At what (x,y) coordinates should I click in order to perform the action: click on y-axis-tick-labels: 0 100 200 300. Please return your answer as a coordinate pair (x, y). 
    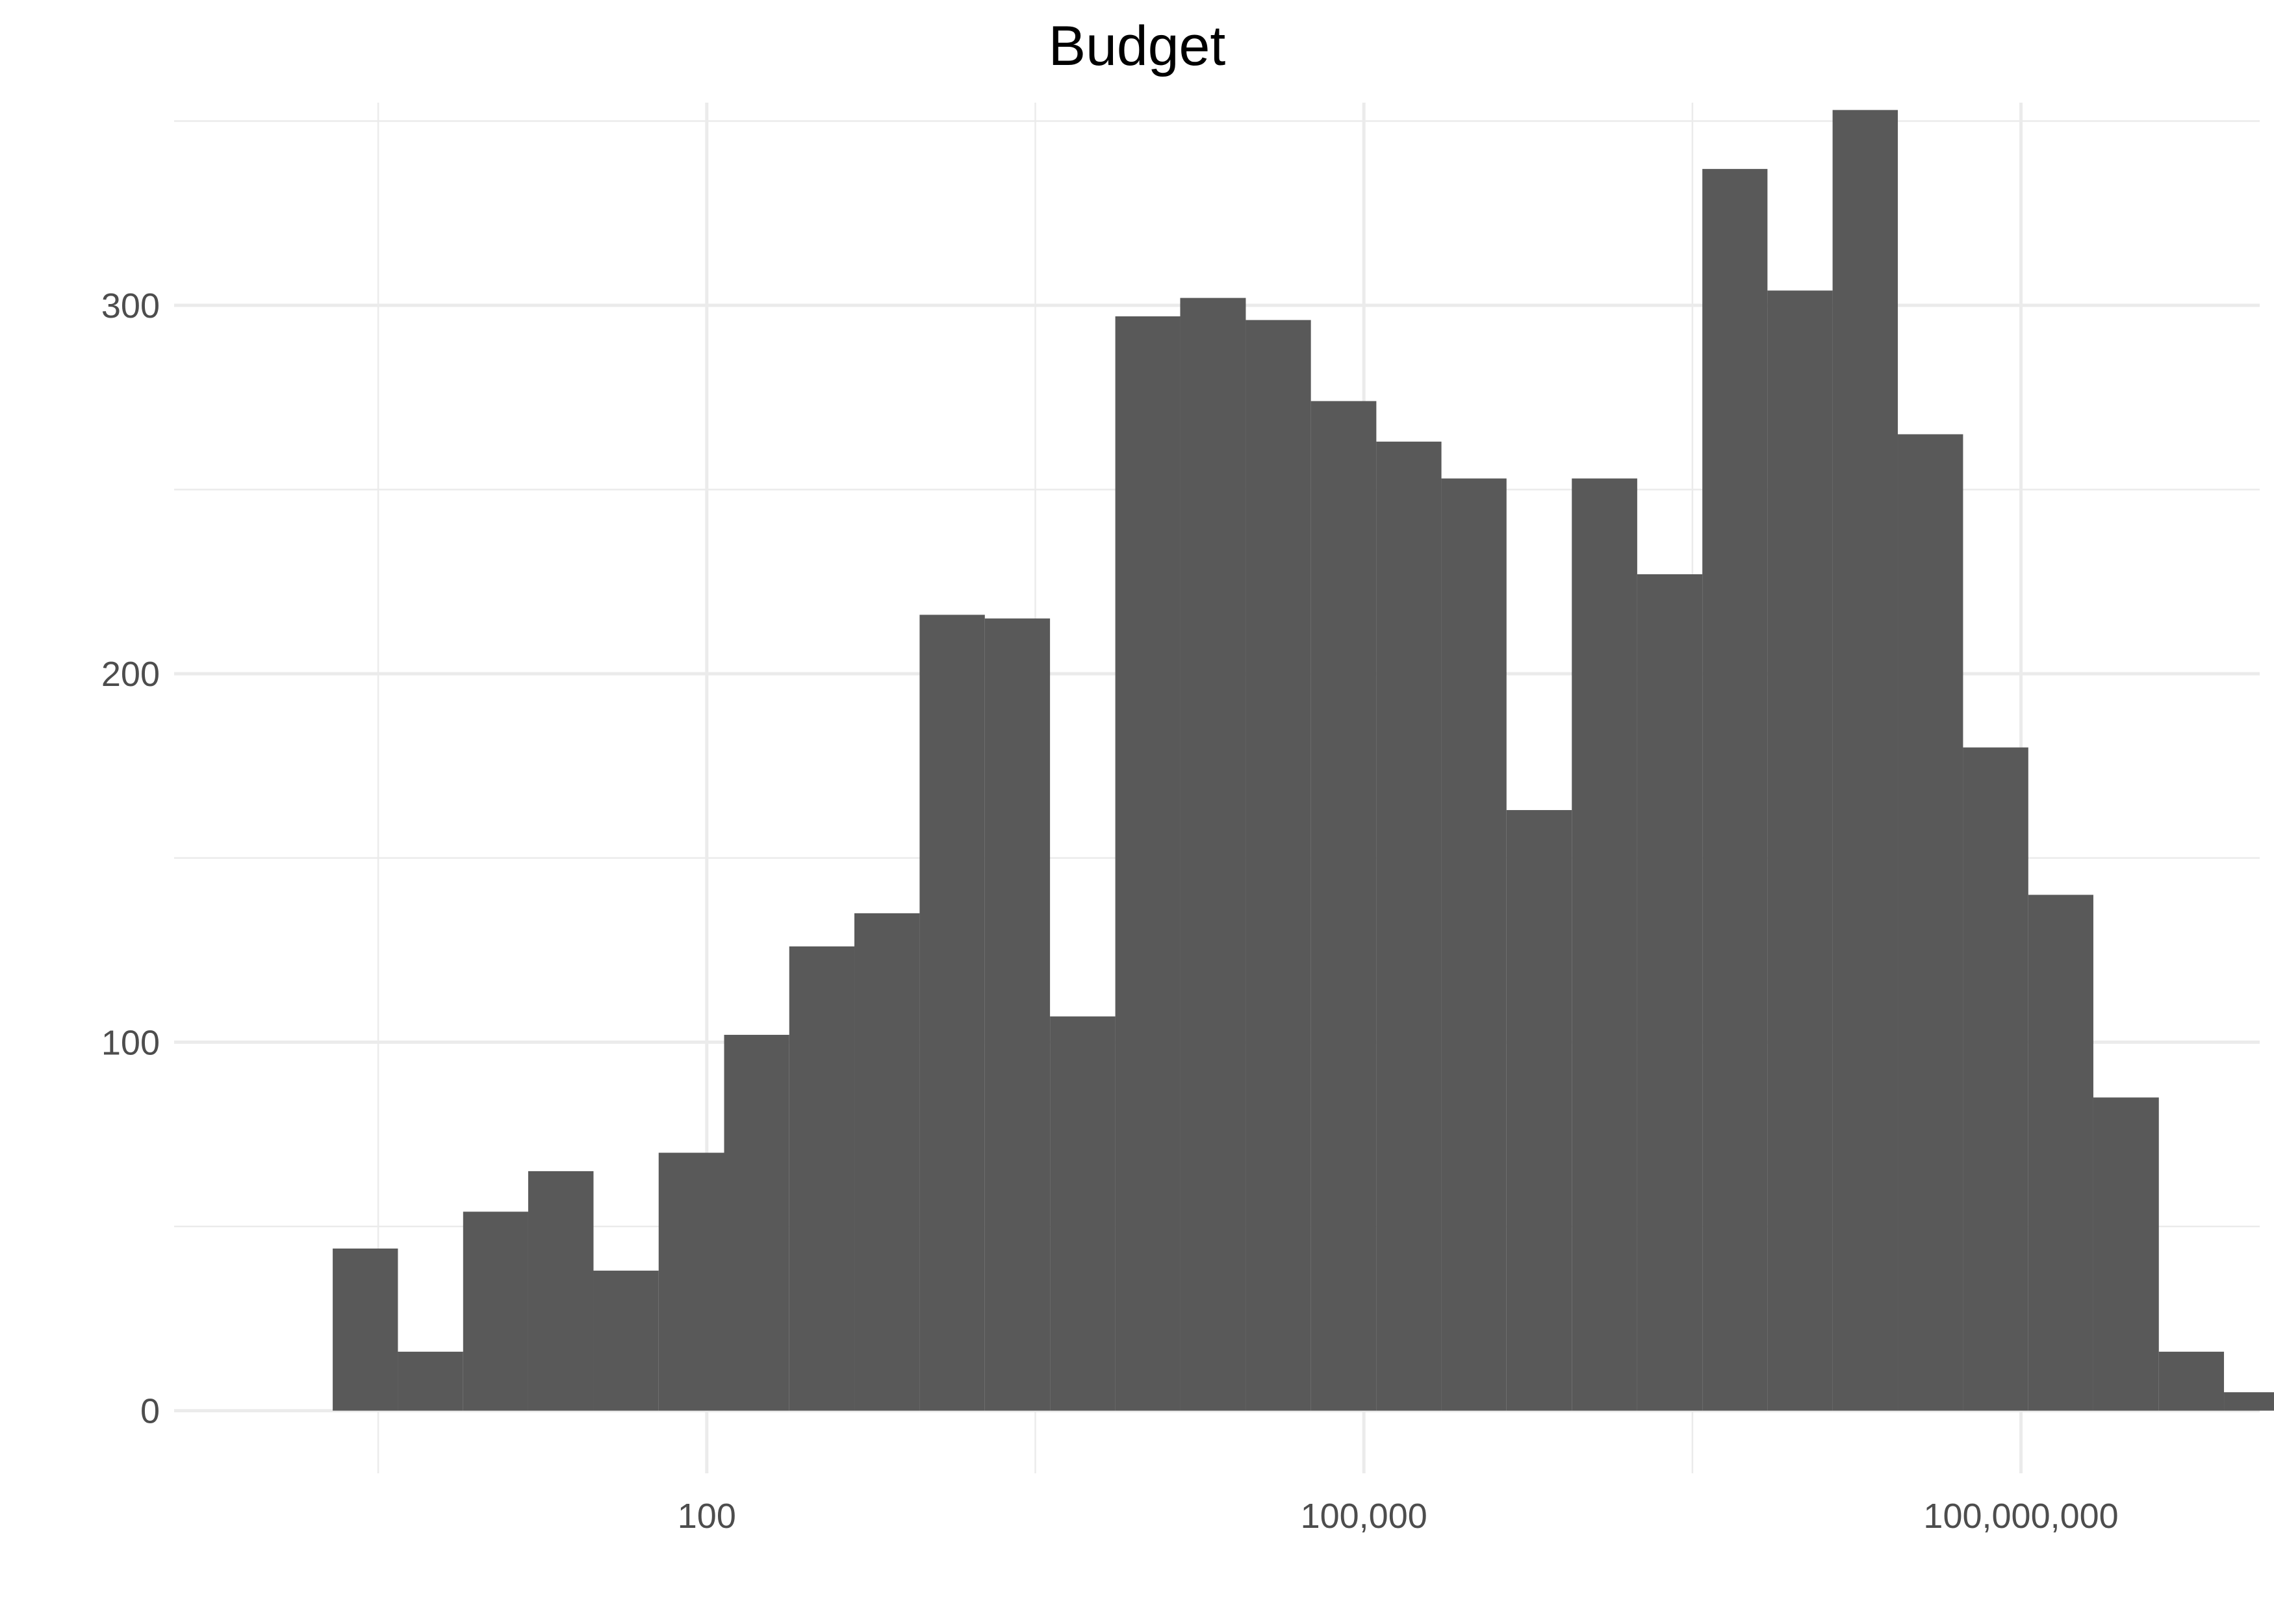
    Looking at the image, I should click on (130, 858).